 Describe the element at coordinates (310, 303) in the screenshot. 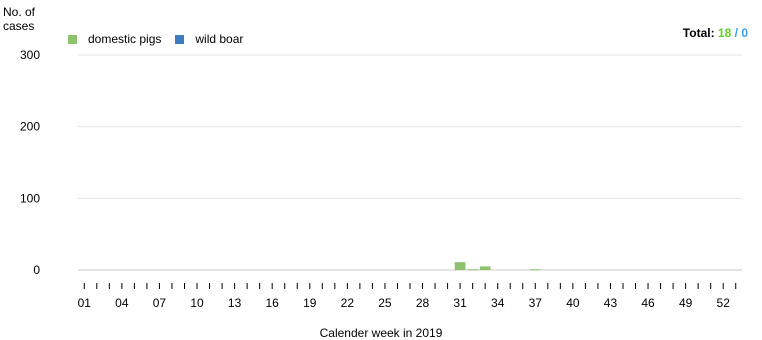

I see `x-tick-label-19: 19` at that location.